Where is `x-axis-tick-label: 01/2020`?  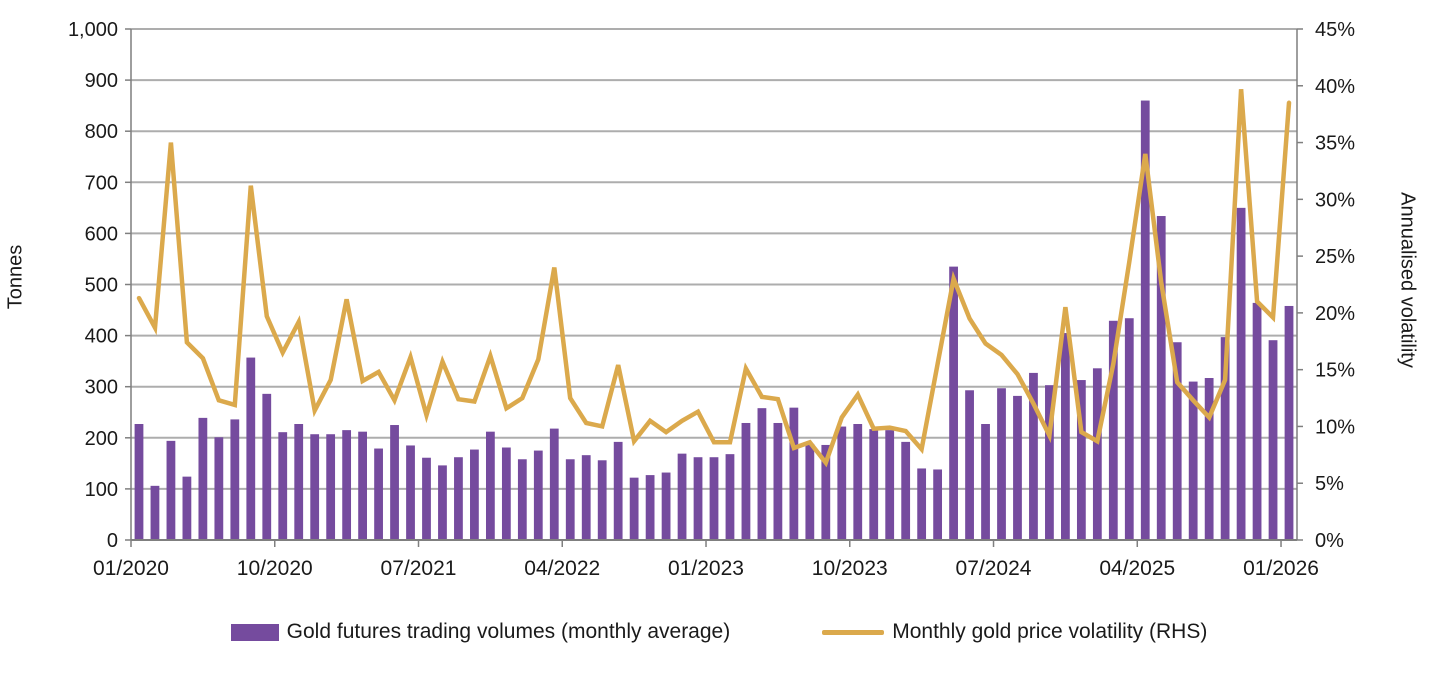 x-axis-tick-label: 01/2020 is located at coordinates (131, 568).